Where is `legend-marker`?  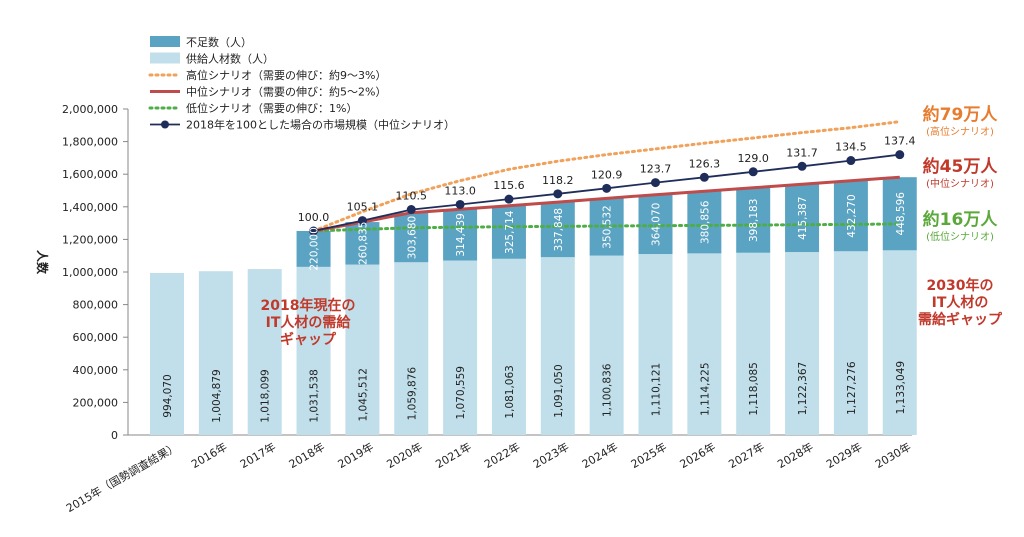
legend-marker is located at coordinates (165, 124).